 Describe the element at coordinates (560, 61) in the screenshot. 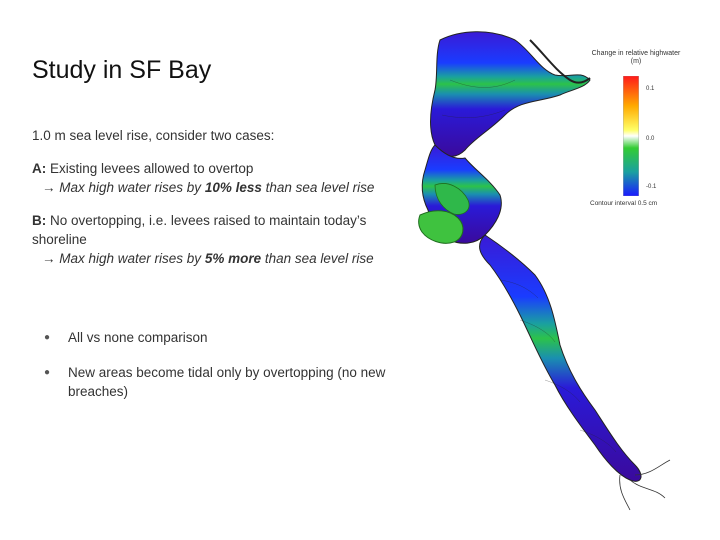

I see `north-channel` at that location.